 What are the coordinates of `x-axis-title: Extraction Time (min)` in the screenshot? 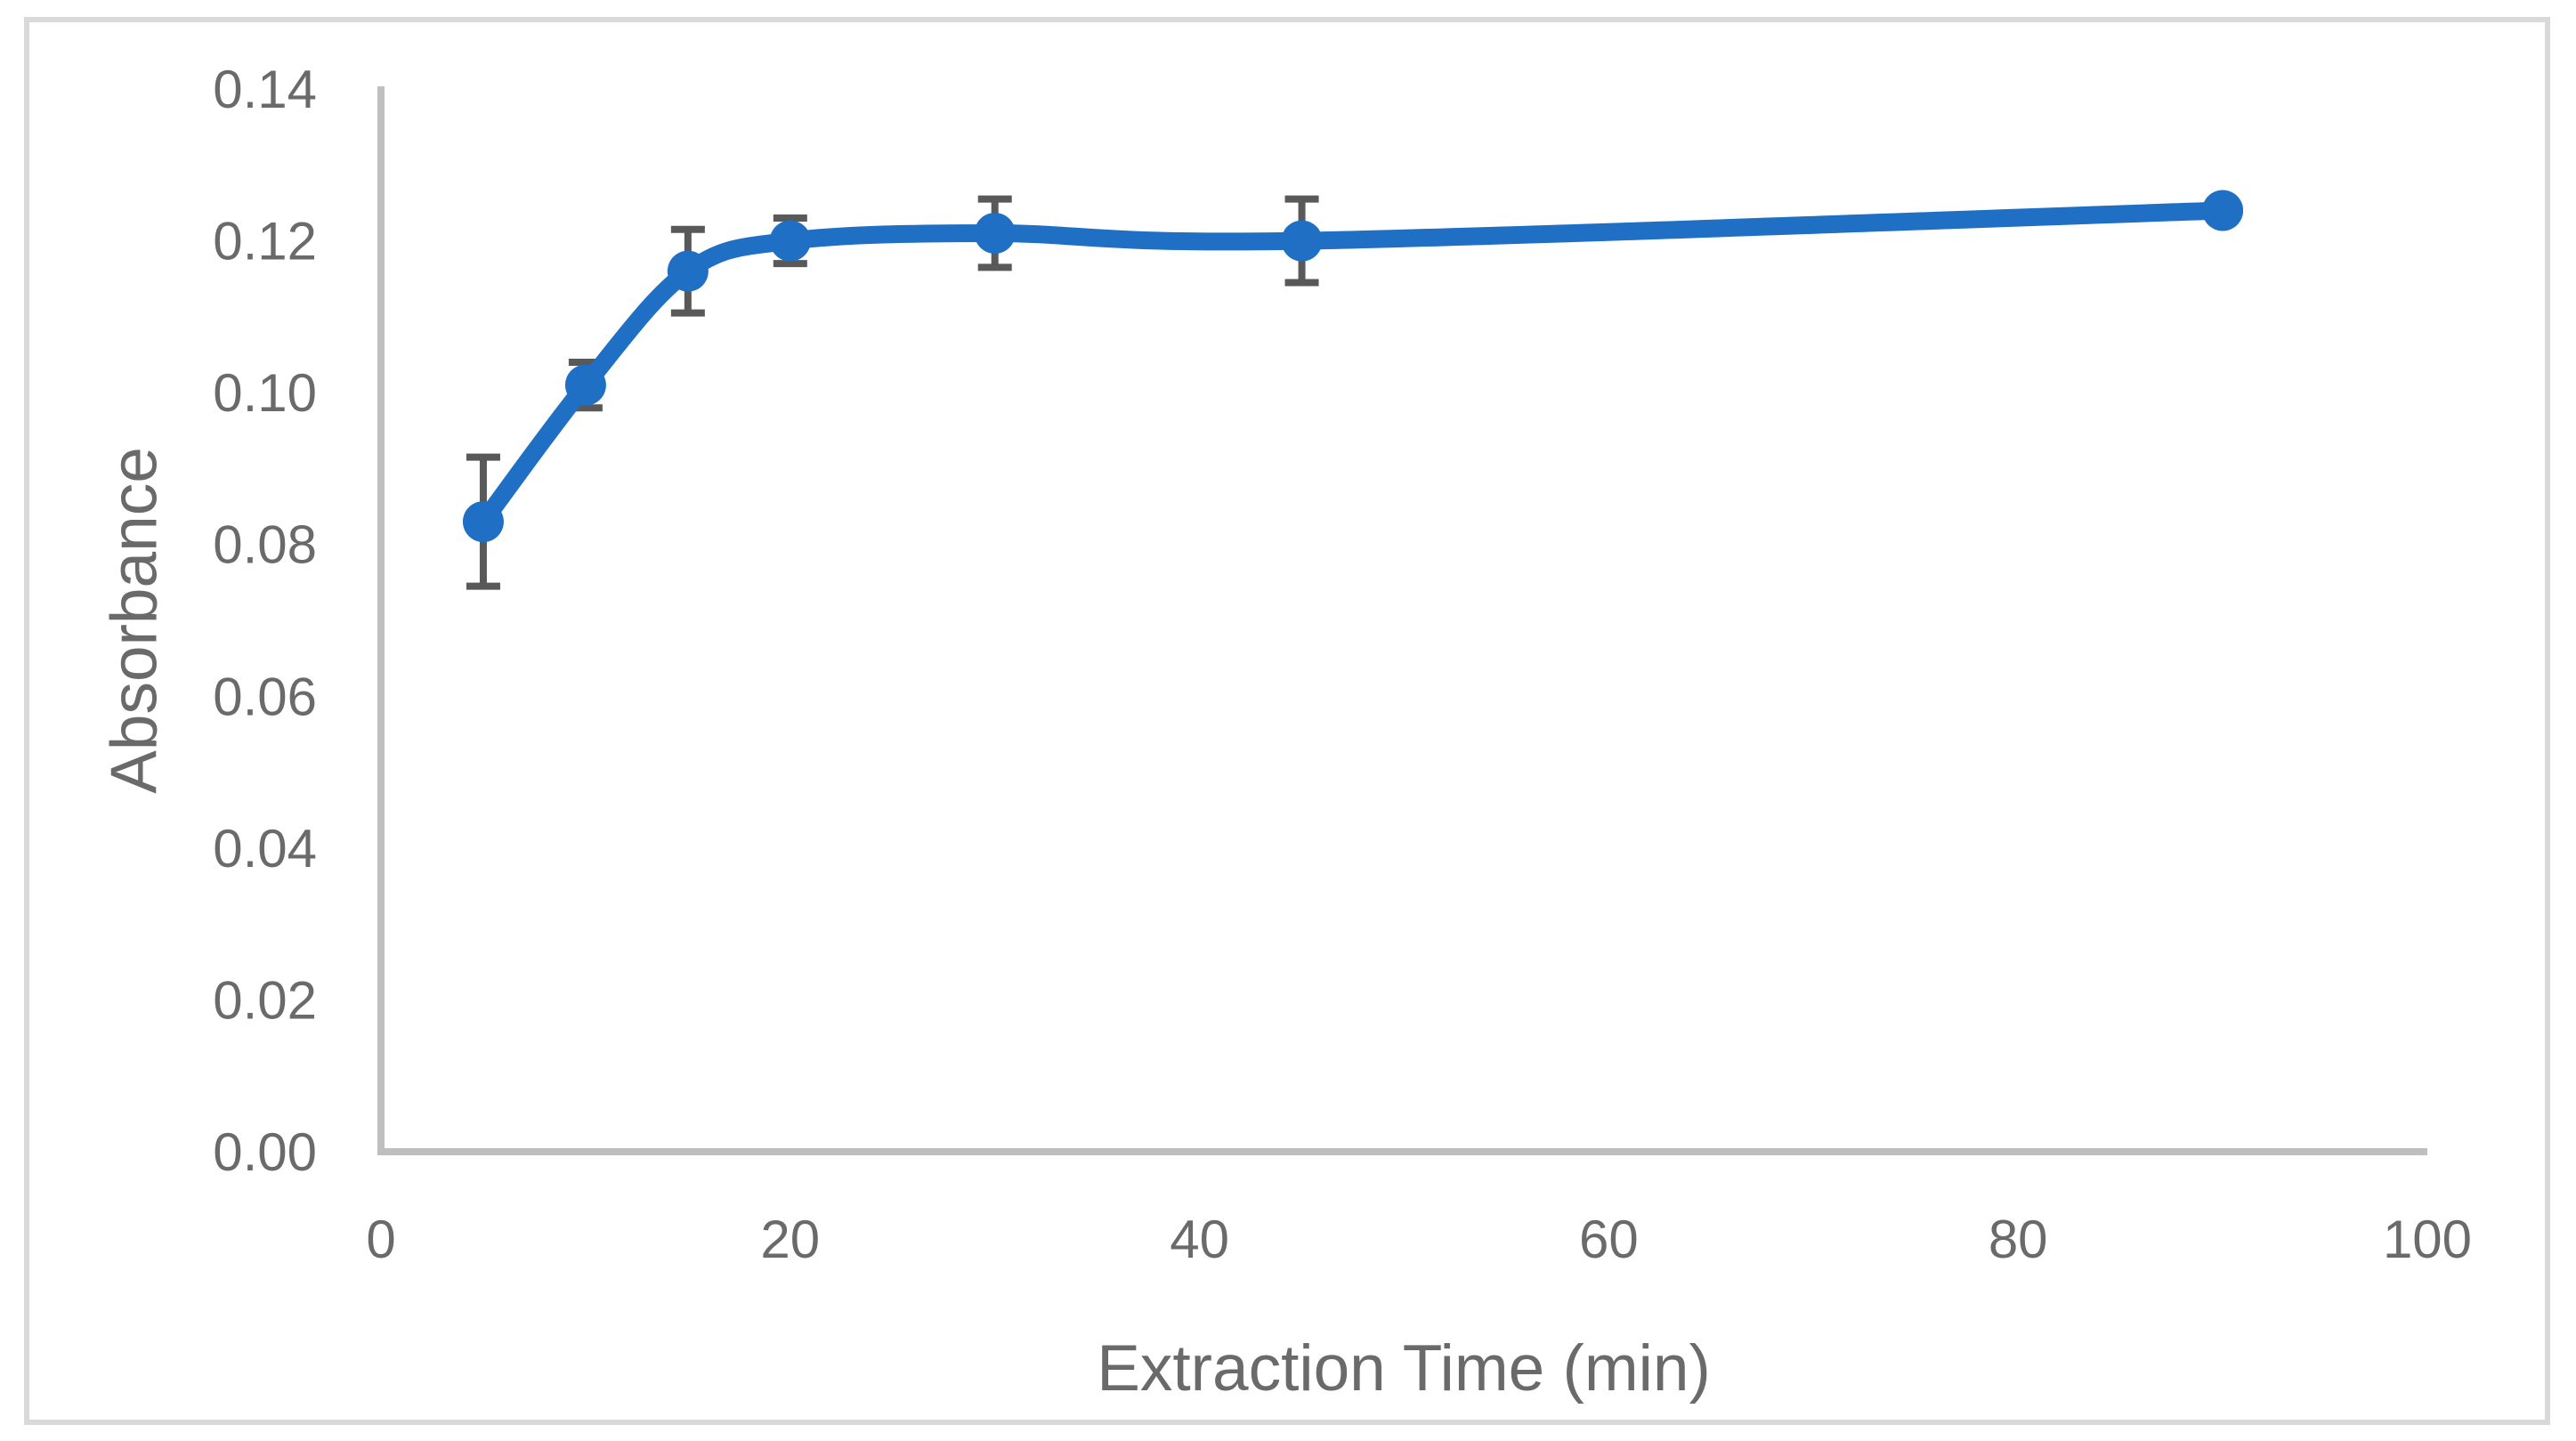 It's located at (1404, 1369).